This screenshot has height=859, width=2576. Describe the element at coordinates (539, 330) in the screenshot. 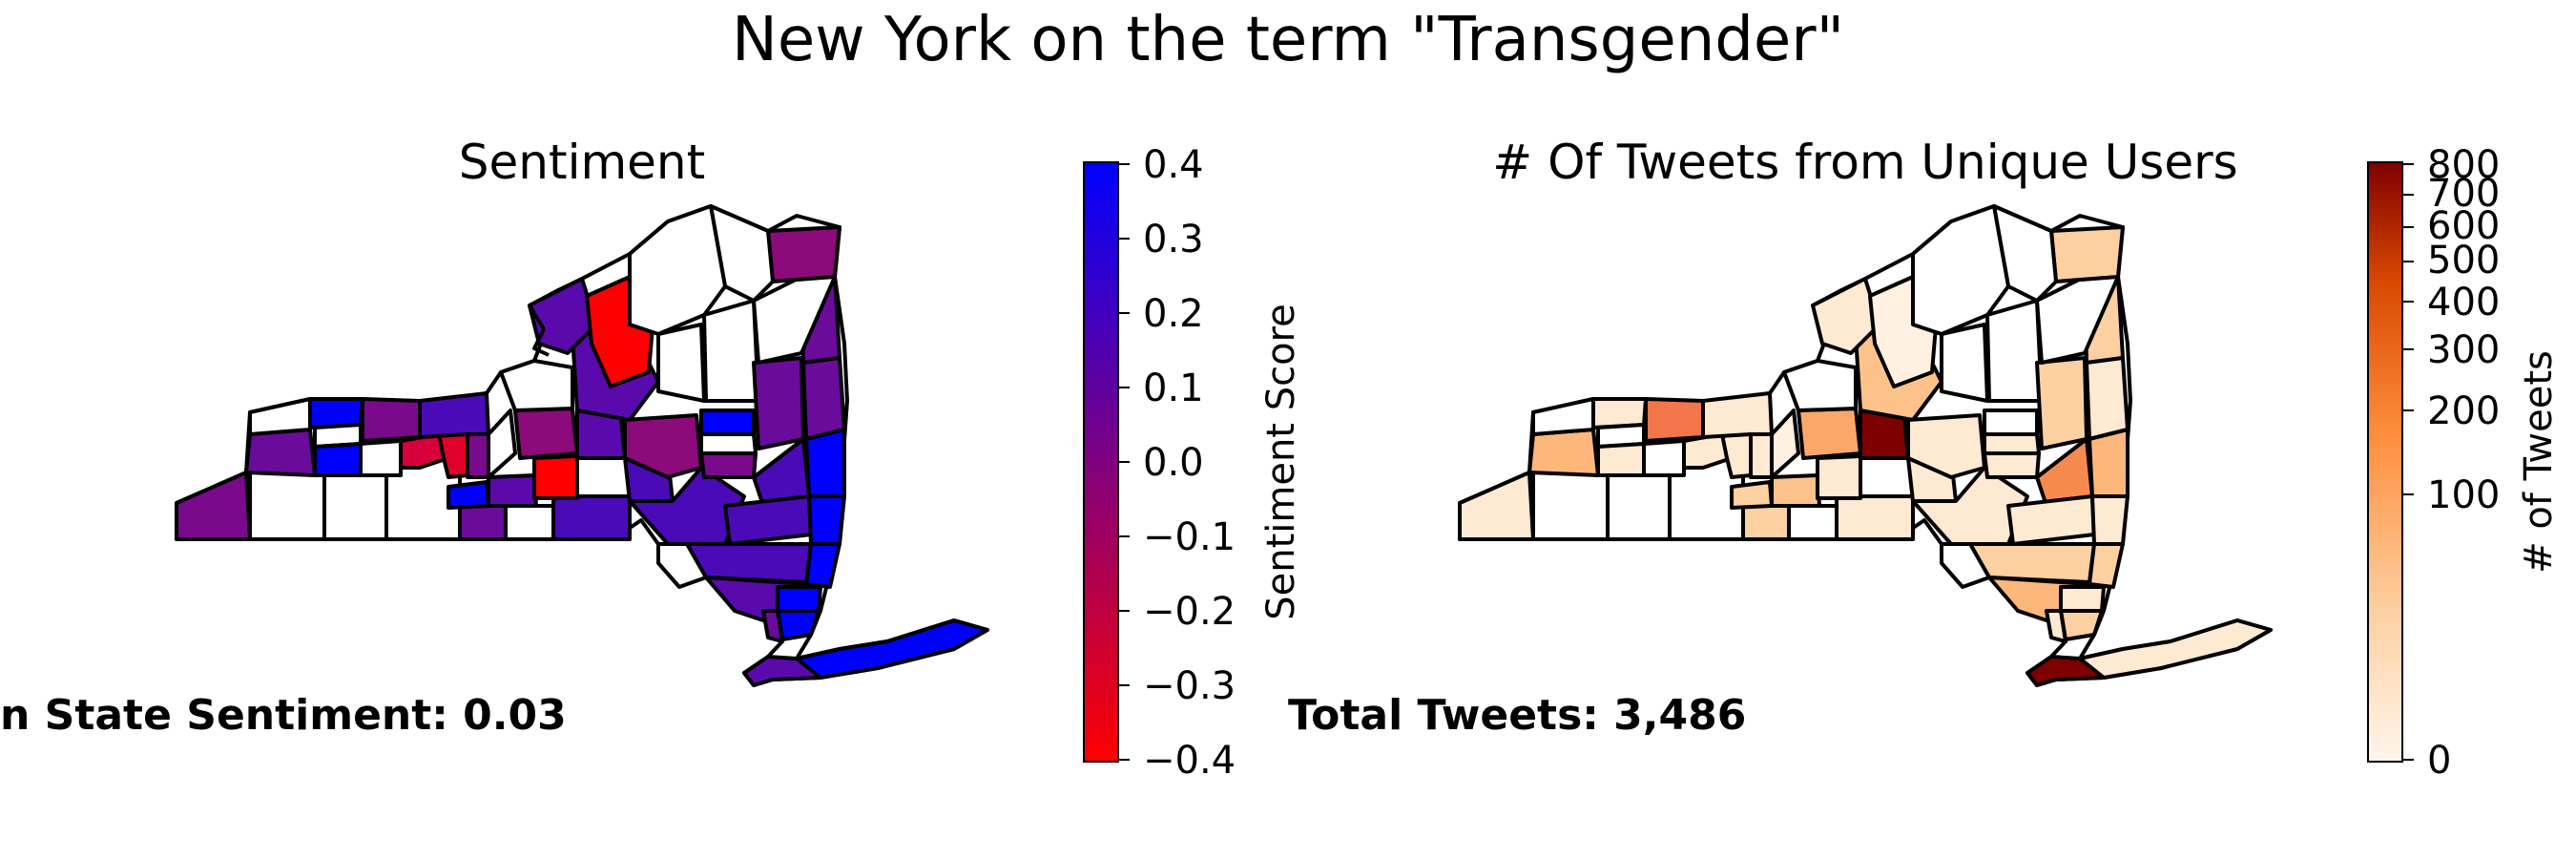

I see `thousand-islands` at that location.